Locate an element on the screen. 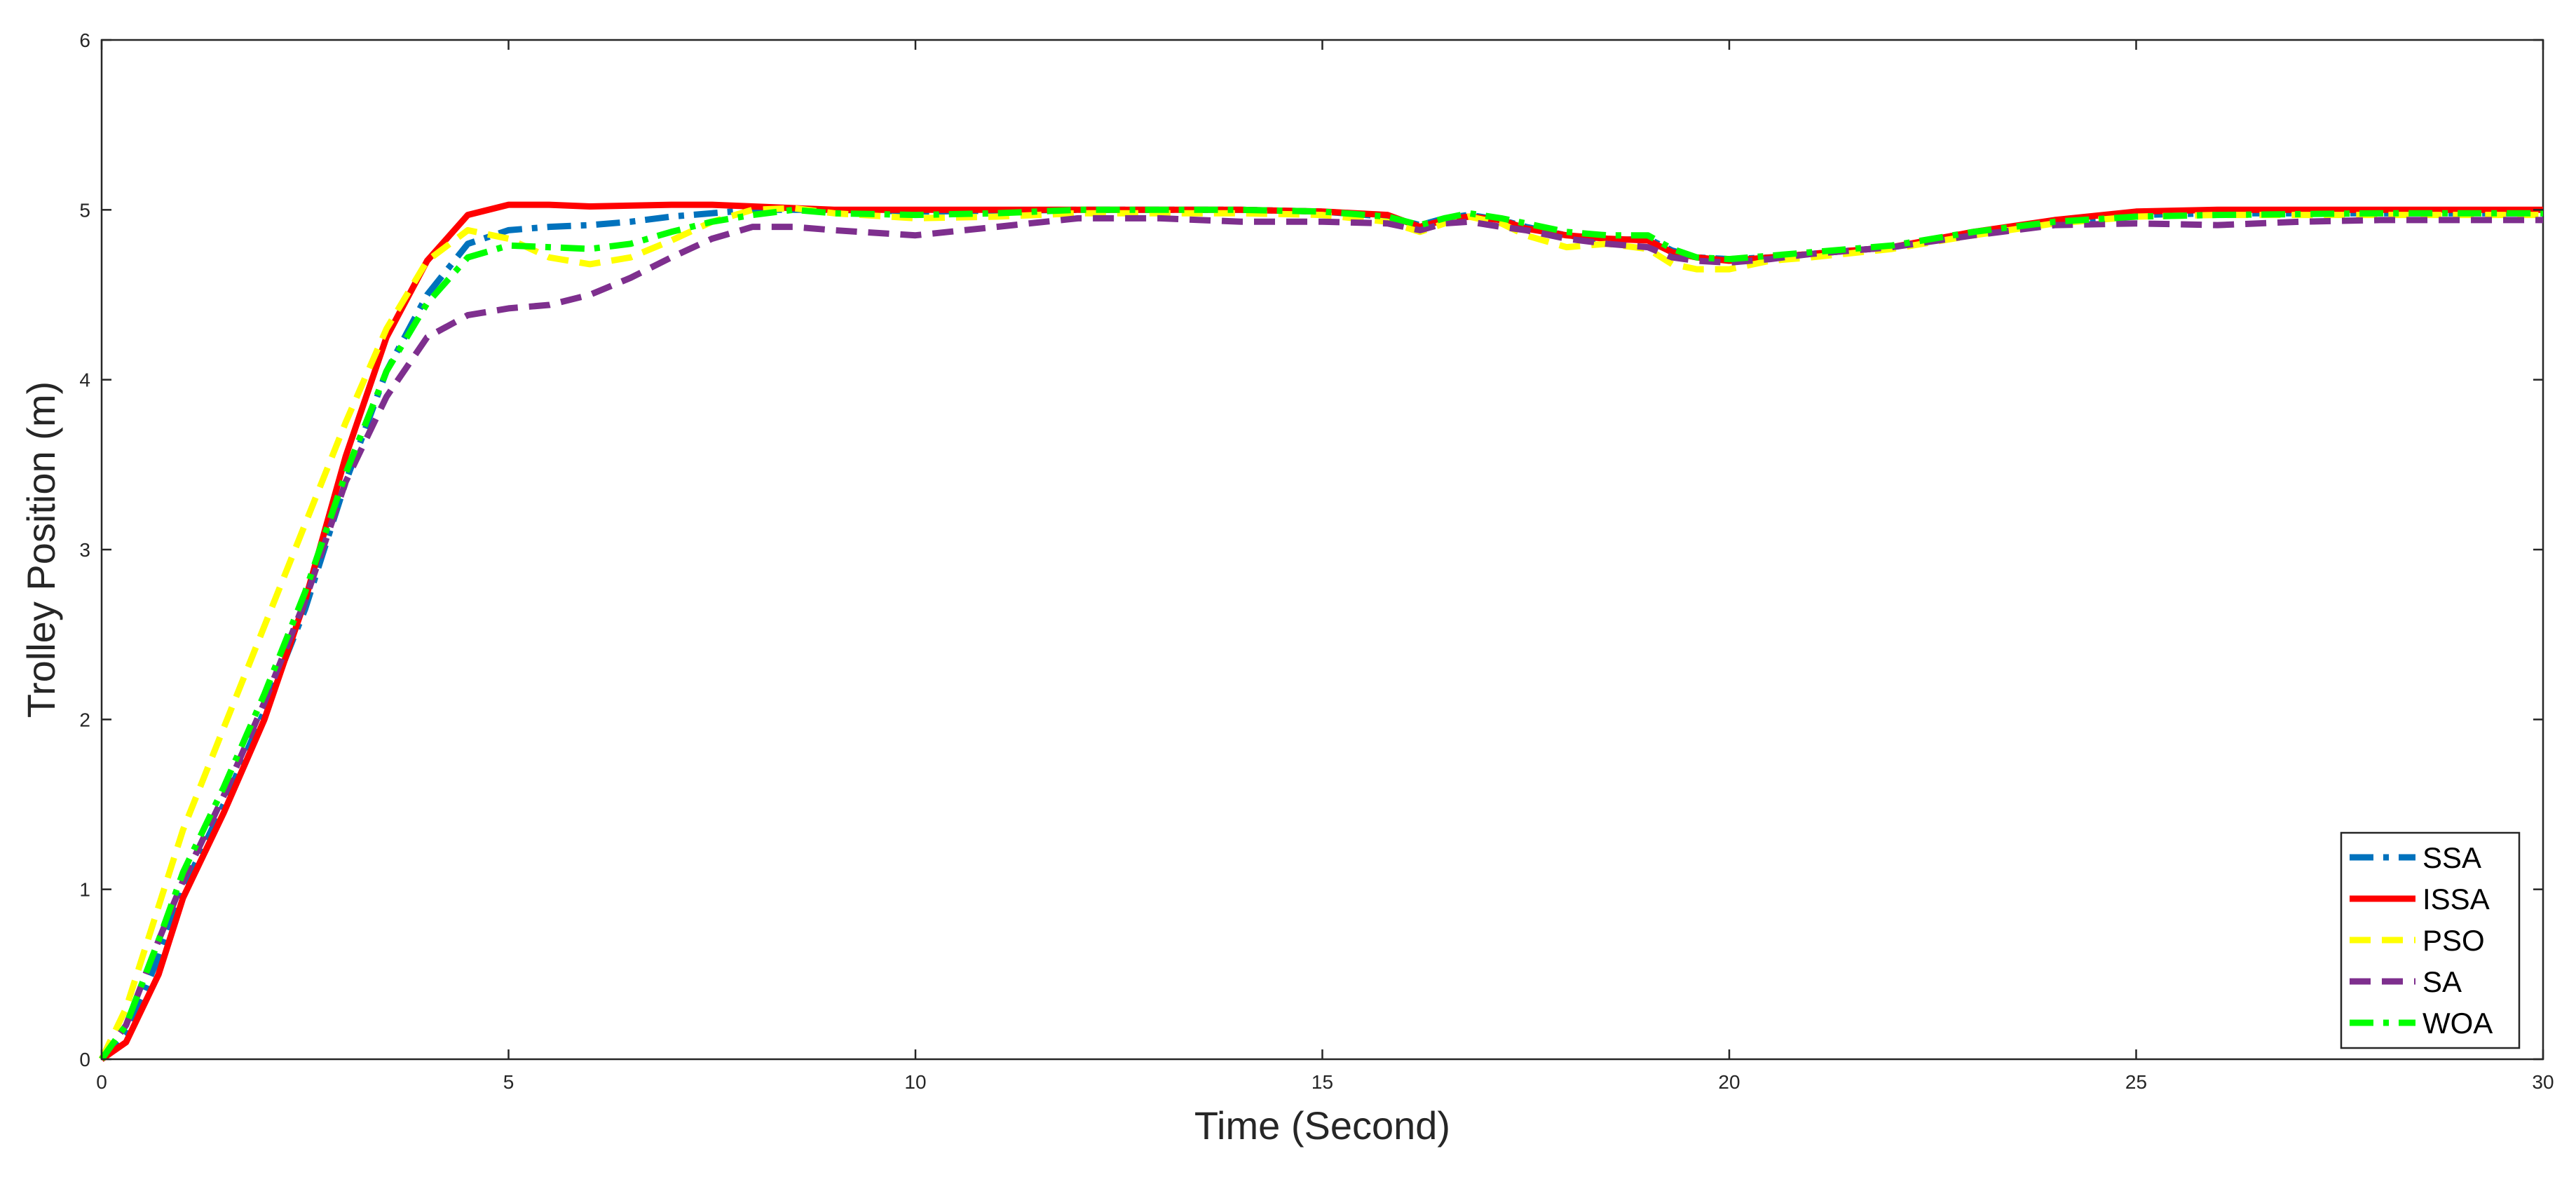 This screenshot has width=2576, height=1184. y-tick-label: 1 is located at coordinates (84, 890).